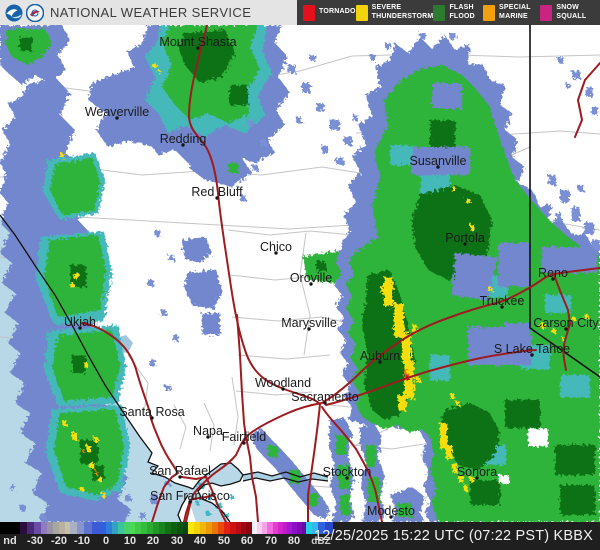 This screenshot has height=550, width=600. I want to click on city-marker: Mount Shasta, so click(198, 42).